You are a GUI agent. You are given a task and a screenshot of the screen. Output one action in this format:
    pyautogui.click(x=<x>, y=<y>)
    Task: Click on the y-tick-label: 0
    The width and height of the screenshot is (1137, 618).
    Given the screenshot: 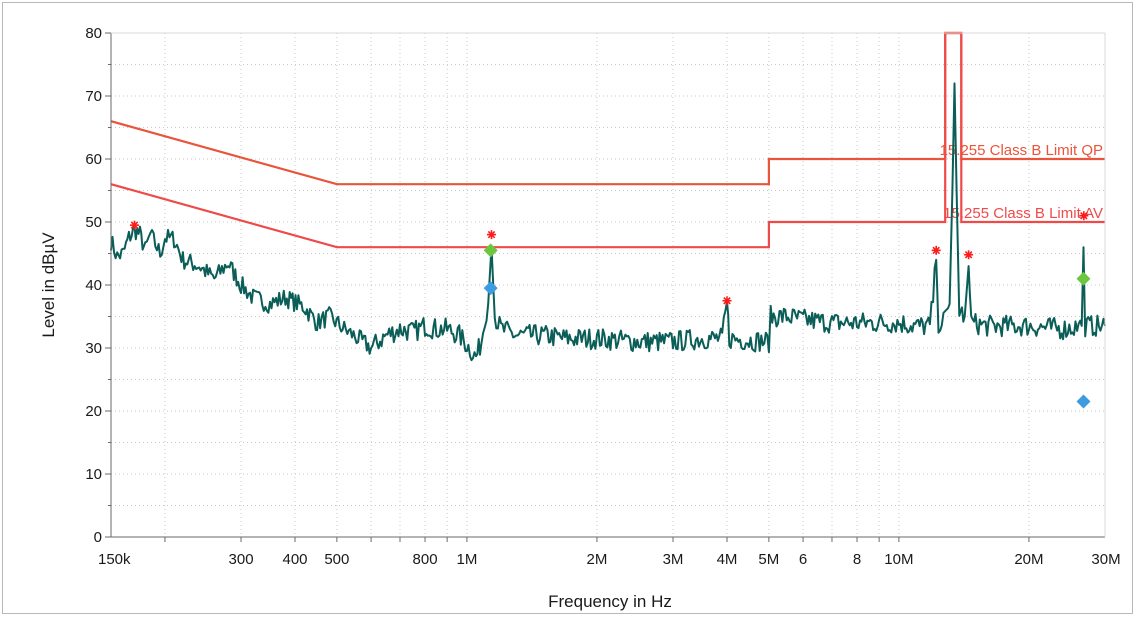 What is the action you would take?
    pyautogui.click(x=98, y=537)
    